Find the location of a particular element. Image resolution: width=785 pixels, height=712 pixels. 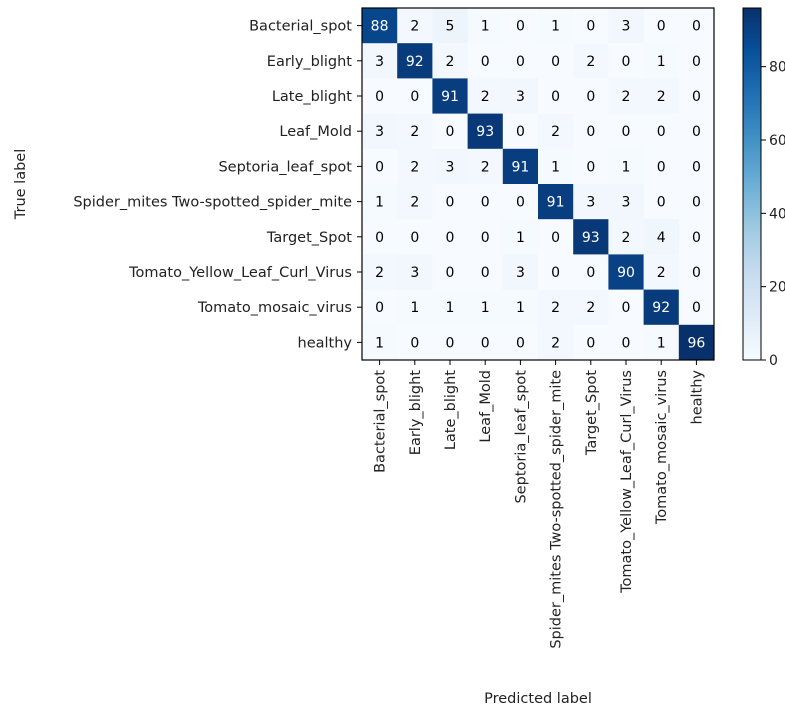

colorbar-tick-label: 0 is located at coordinates (773, 361).